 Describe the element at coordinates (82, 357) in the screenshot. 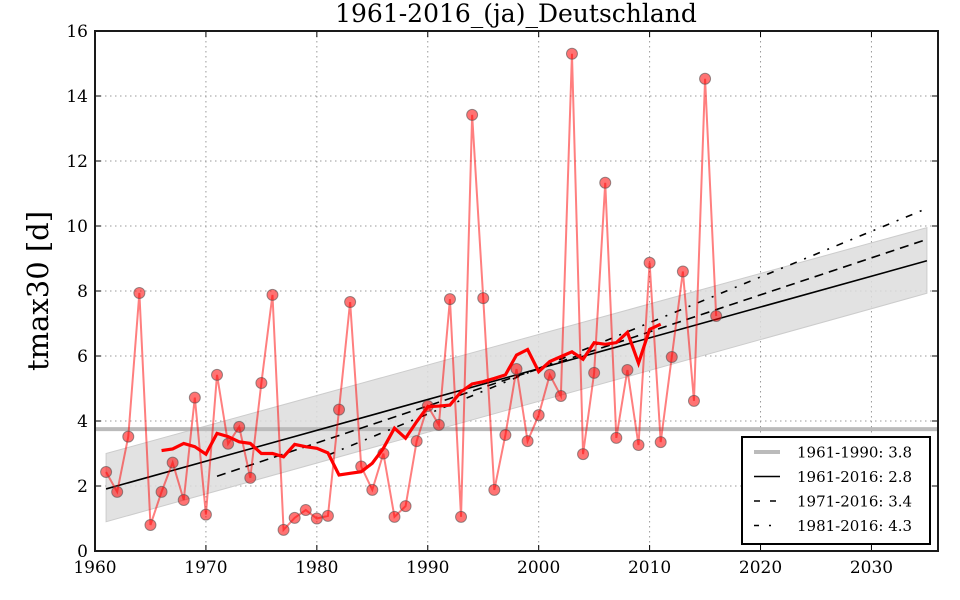

I see `y-tick-label: 6` at that location.